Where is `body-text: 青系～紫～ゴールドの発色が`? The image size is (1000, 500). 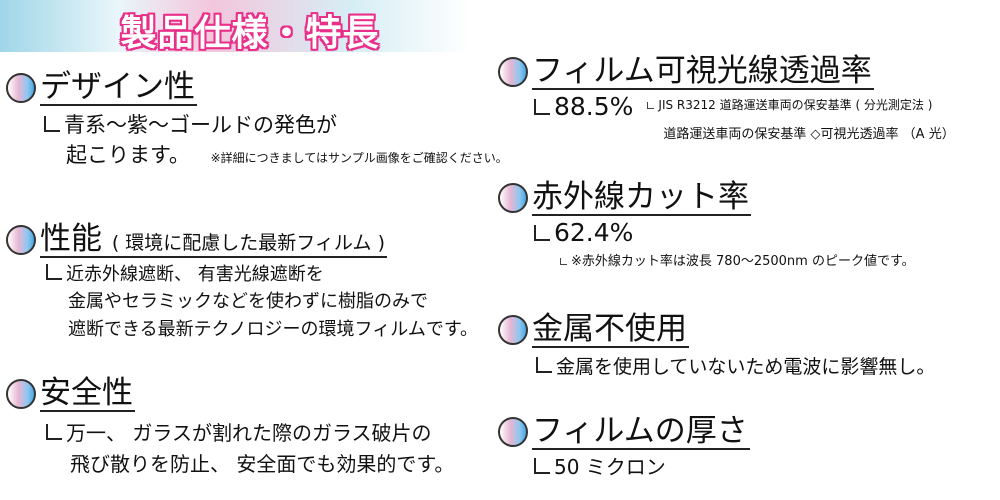
body-text: 青系～紫～ゴールドの発色が is located at coordinates (200, 125).